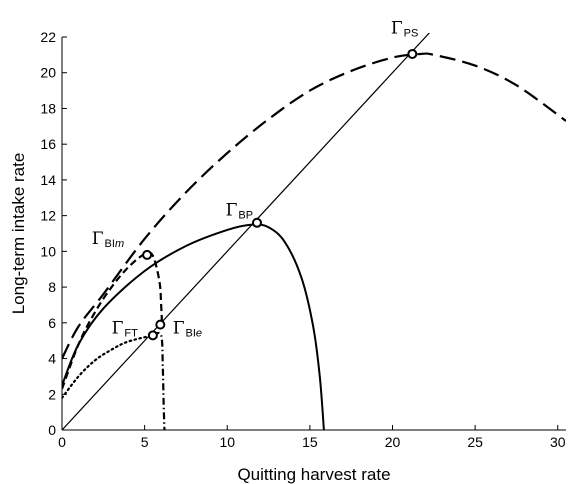 The height and width of the screenshot is (484, 579). What do you see at coordinates (48, 108) in the screenshot?
I see `y-tick-label: 18` at bounding box center [48, 108].